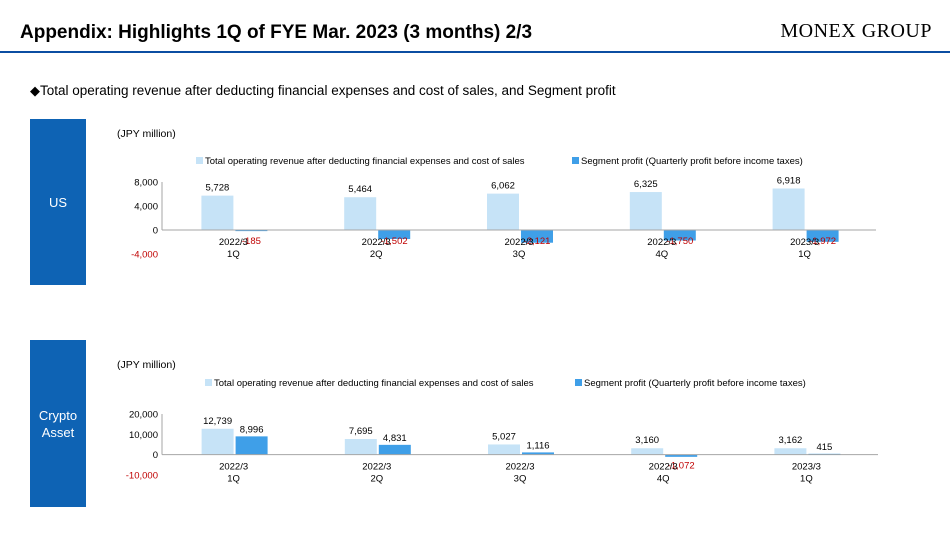 The image size is (950, 534). What do you see at coordinates (233, 467) in the screenshot?
I see `crypto-xtick-line1-0: 2022/3` at bounding box center [233, 467].